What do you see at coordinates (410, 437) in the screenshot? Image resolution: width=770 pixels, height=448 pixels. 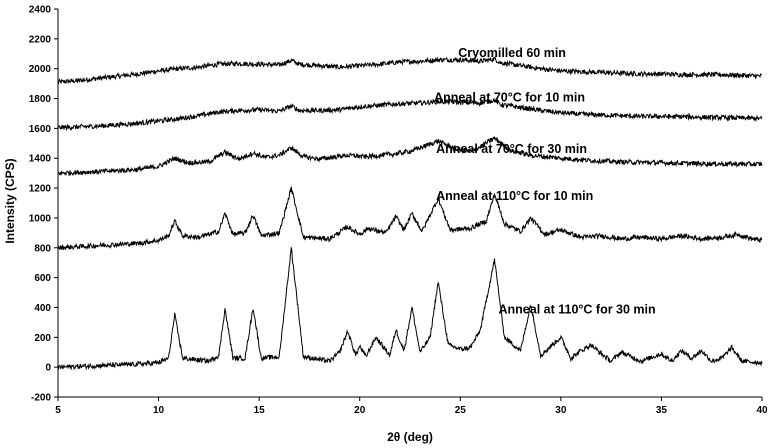 I see `x-axis-title: 2θ (deg)` at bounding box center [410, 437].